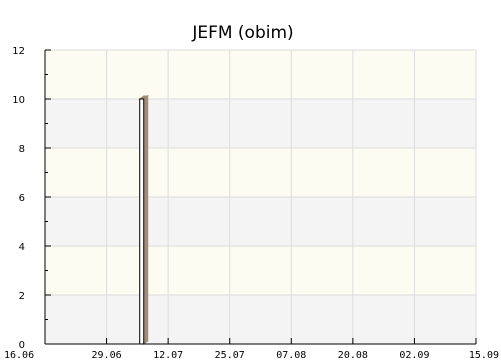 The height and width of the screenshot is (364, 501). What do you see at coordinates (251, 349) in the screenshot?
I see `x-axis-ticks: 16.06 29.06 12.07 25.07 07.08 20.08 02.09 15.09` at bounding box center [251, 349].